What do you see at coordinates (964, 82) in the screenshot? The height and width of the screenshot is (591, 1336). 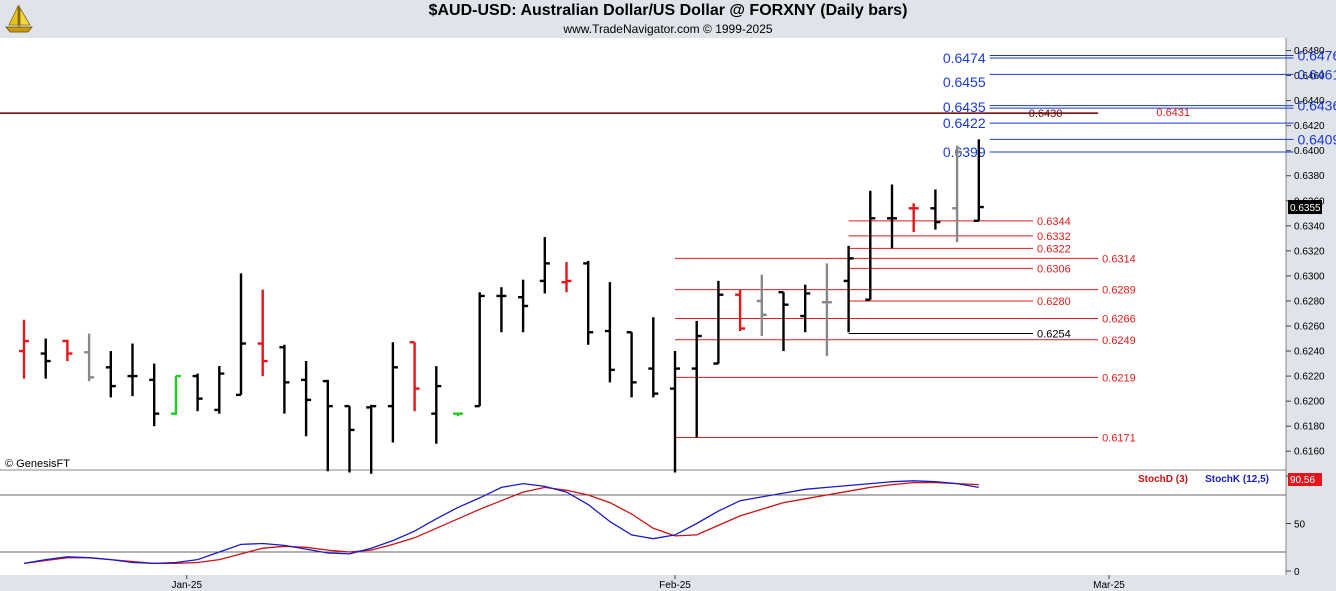 I see `level-label: 0.6455` at bounding box center [964, 82].